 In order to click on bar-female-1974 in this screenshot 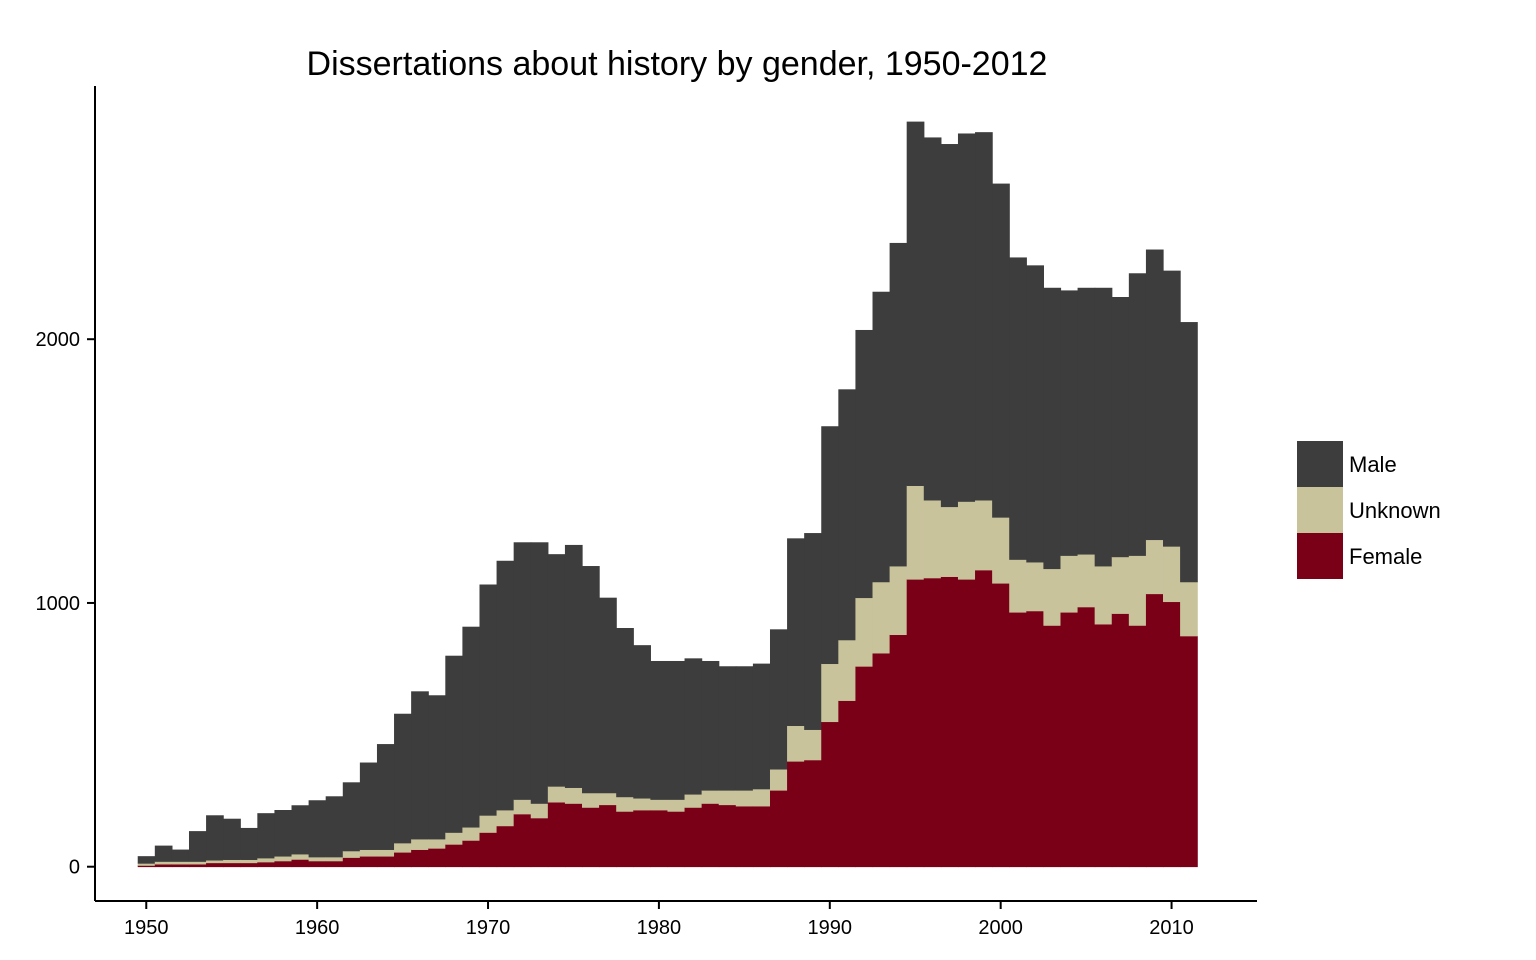, I will do `click(556, 835)`.